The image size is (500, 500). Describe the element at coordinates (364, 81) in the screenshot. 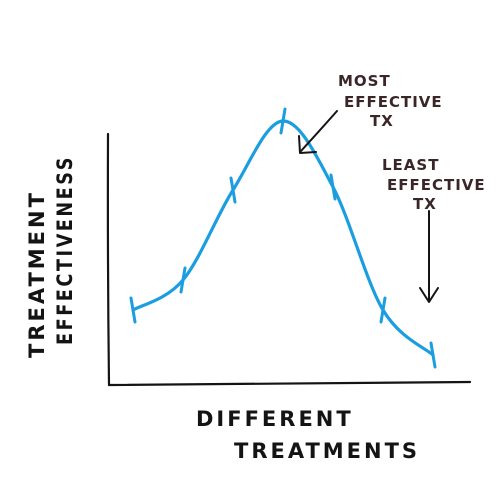

I see `most-effective-line-1: MOST` at that location.